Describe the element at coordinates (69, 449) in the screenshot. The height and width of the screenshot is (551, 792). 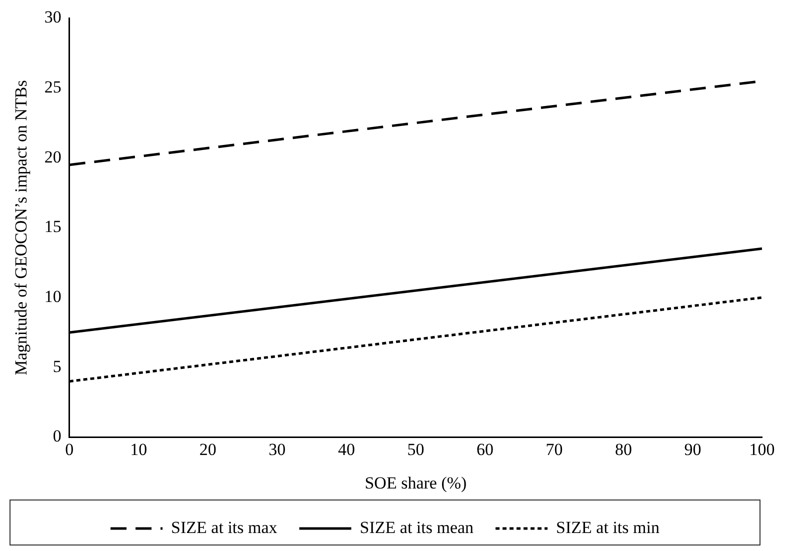
I see `x-tick-label: 0` at that location.